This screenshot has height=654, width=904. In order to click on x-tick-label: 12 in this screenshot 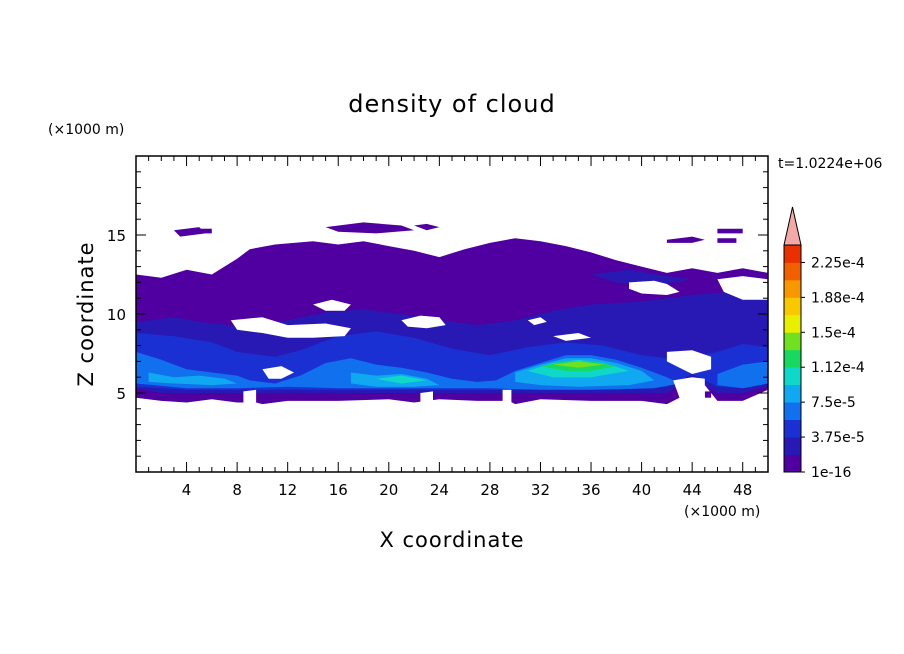, I will do `click(287, 490)`.